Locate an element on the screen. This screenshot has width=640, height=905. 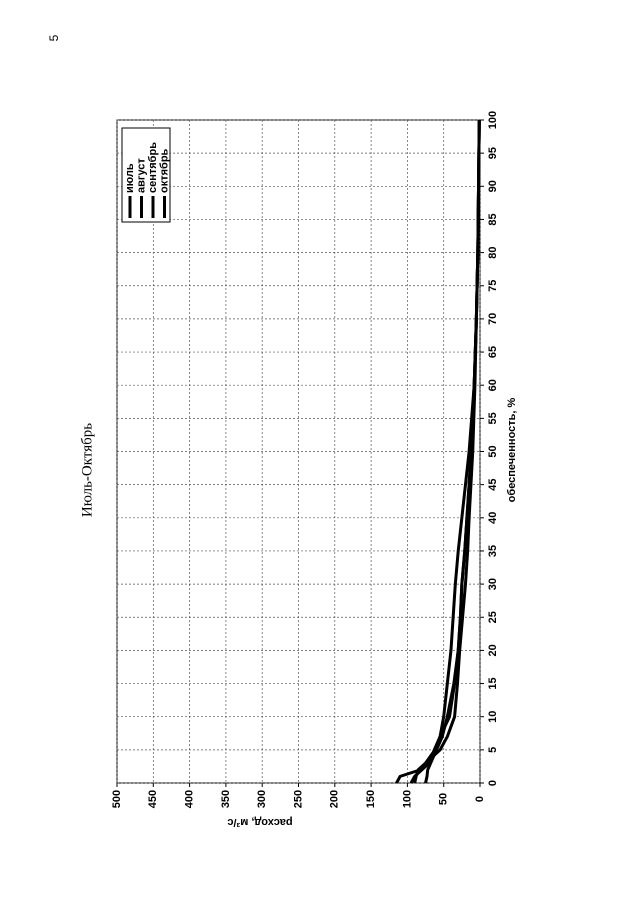
x-tick-label: 15 is located at coordinates (493, 683).